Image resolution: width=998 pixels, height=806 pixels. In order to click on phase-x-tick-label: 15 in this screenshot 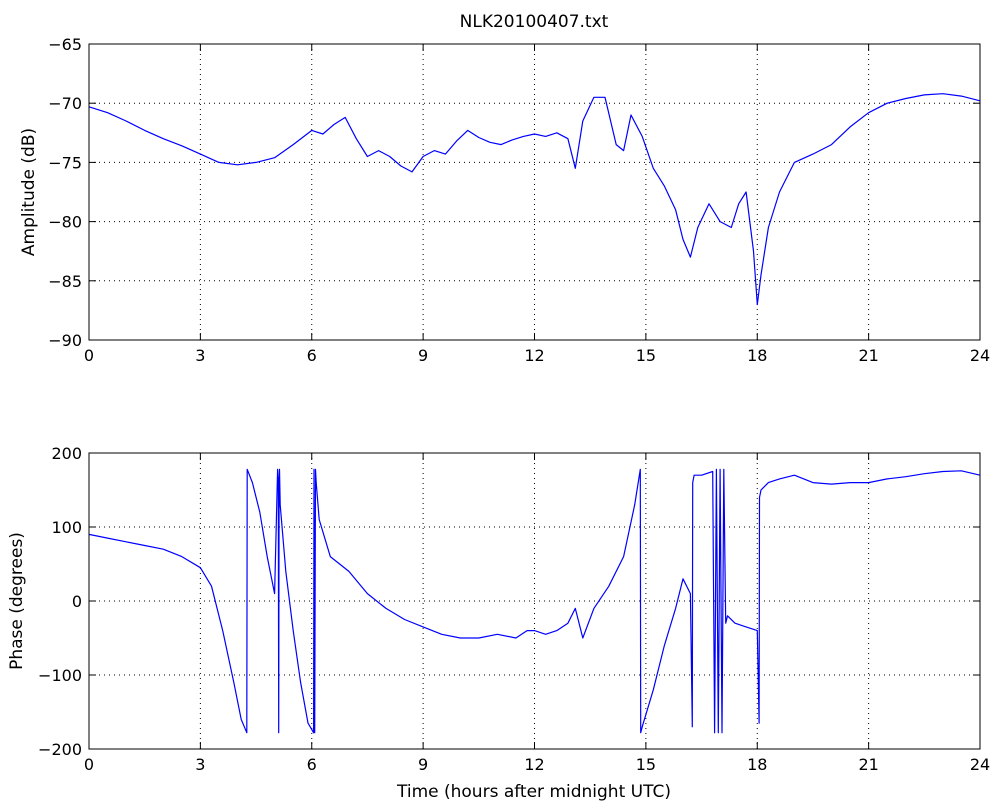, I will do `click(646, 764)`.